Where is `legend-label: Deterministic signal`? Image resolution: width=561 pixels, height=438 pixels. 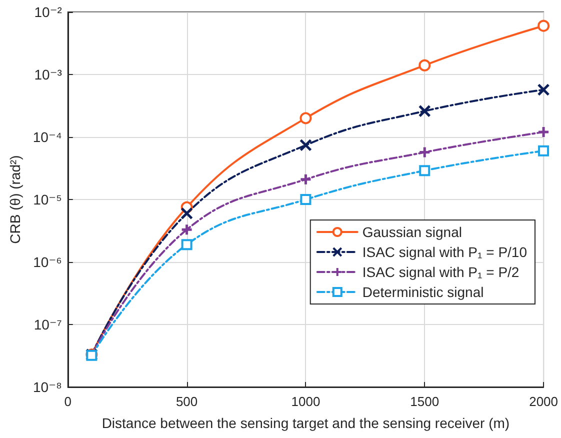 legend-label: Deterministic signal is located at coordinates (423, 292).